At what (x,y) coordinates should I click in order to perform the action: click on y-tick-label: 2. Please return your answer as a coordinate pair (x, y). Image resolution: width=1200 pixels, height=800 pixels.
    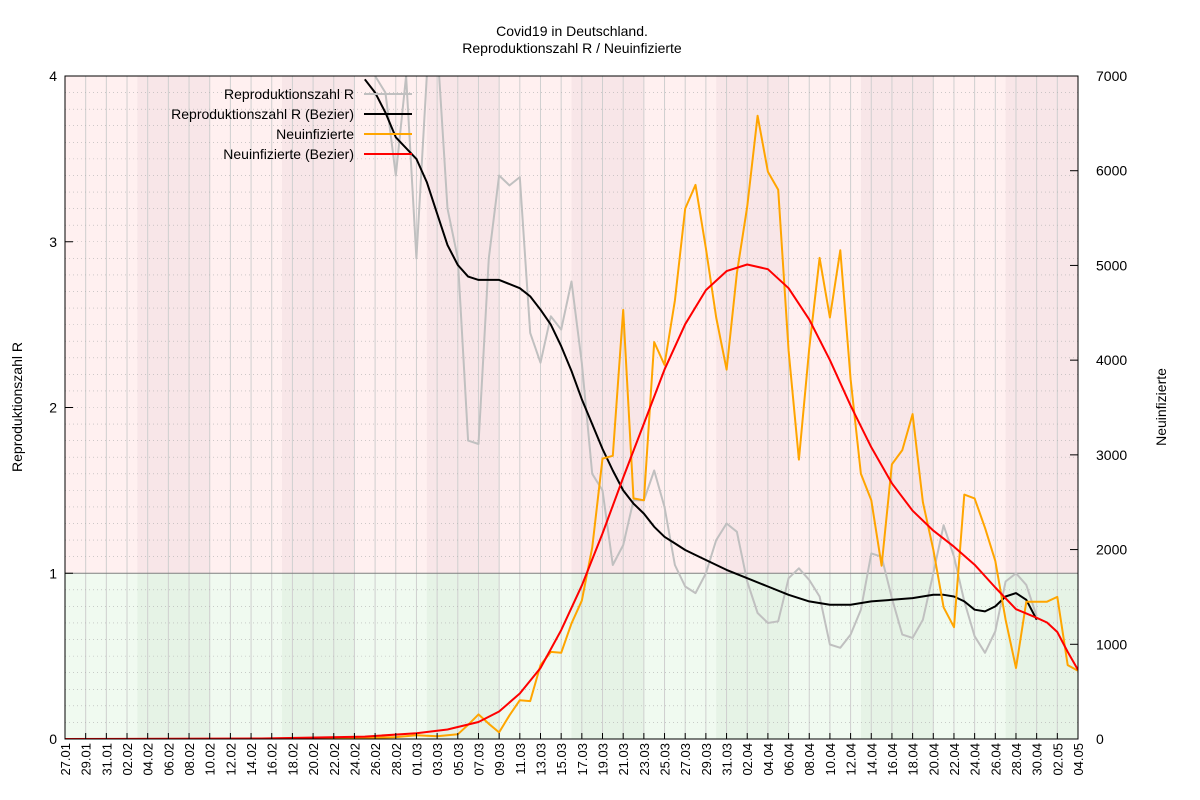
    Looking at the image, I should click on (53, 408).